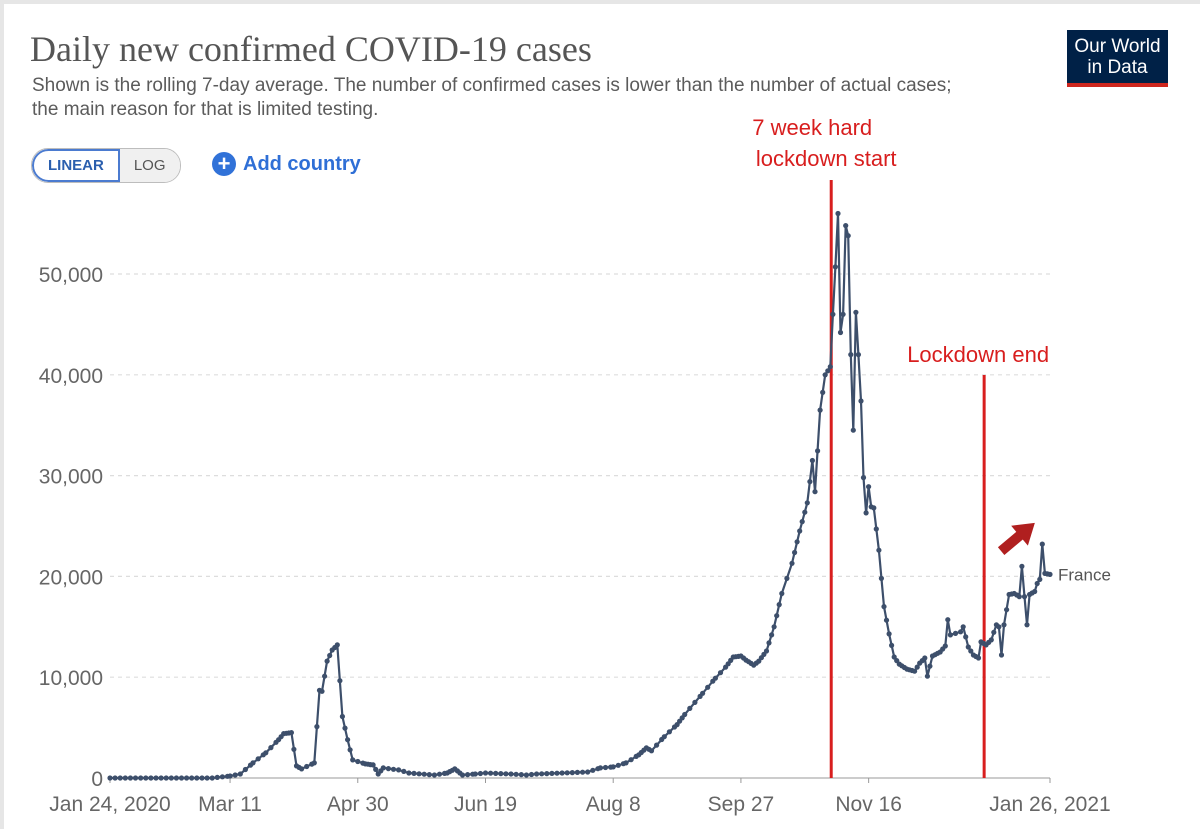  What do you see at coordinates (97, 779) in the screenshot?
I see `y-tick-label: 0` at bounding box center [97, 779].